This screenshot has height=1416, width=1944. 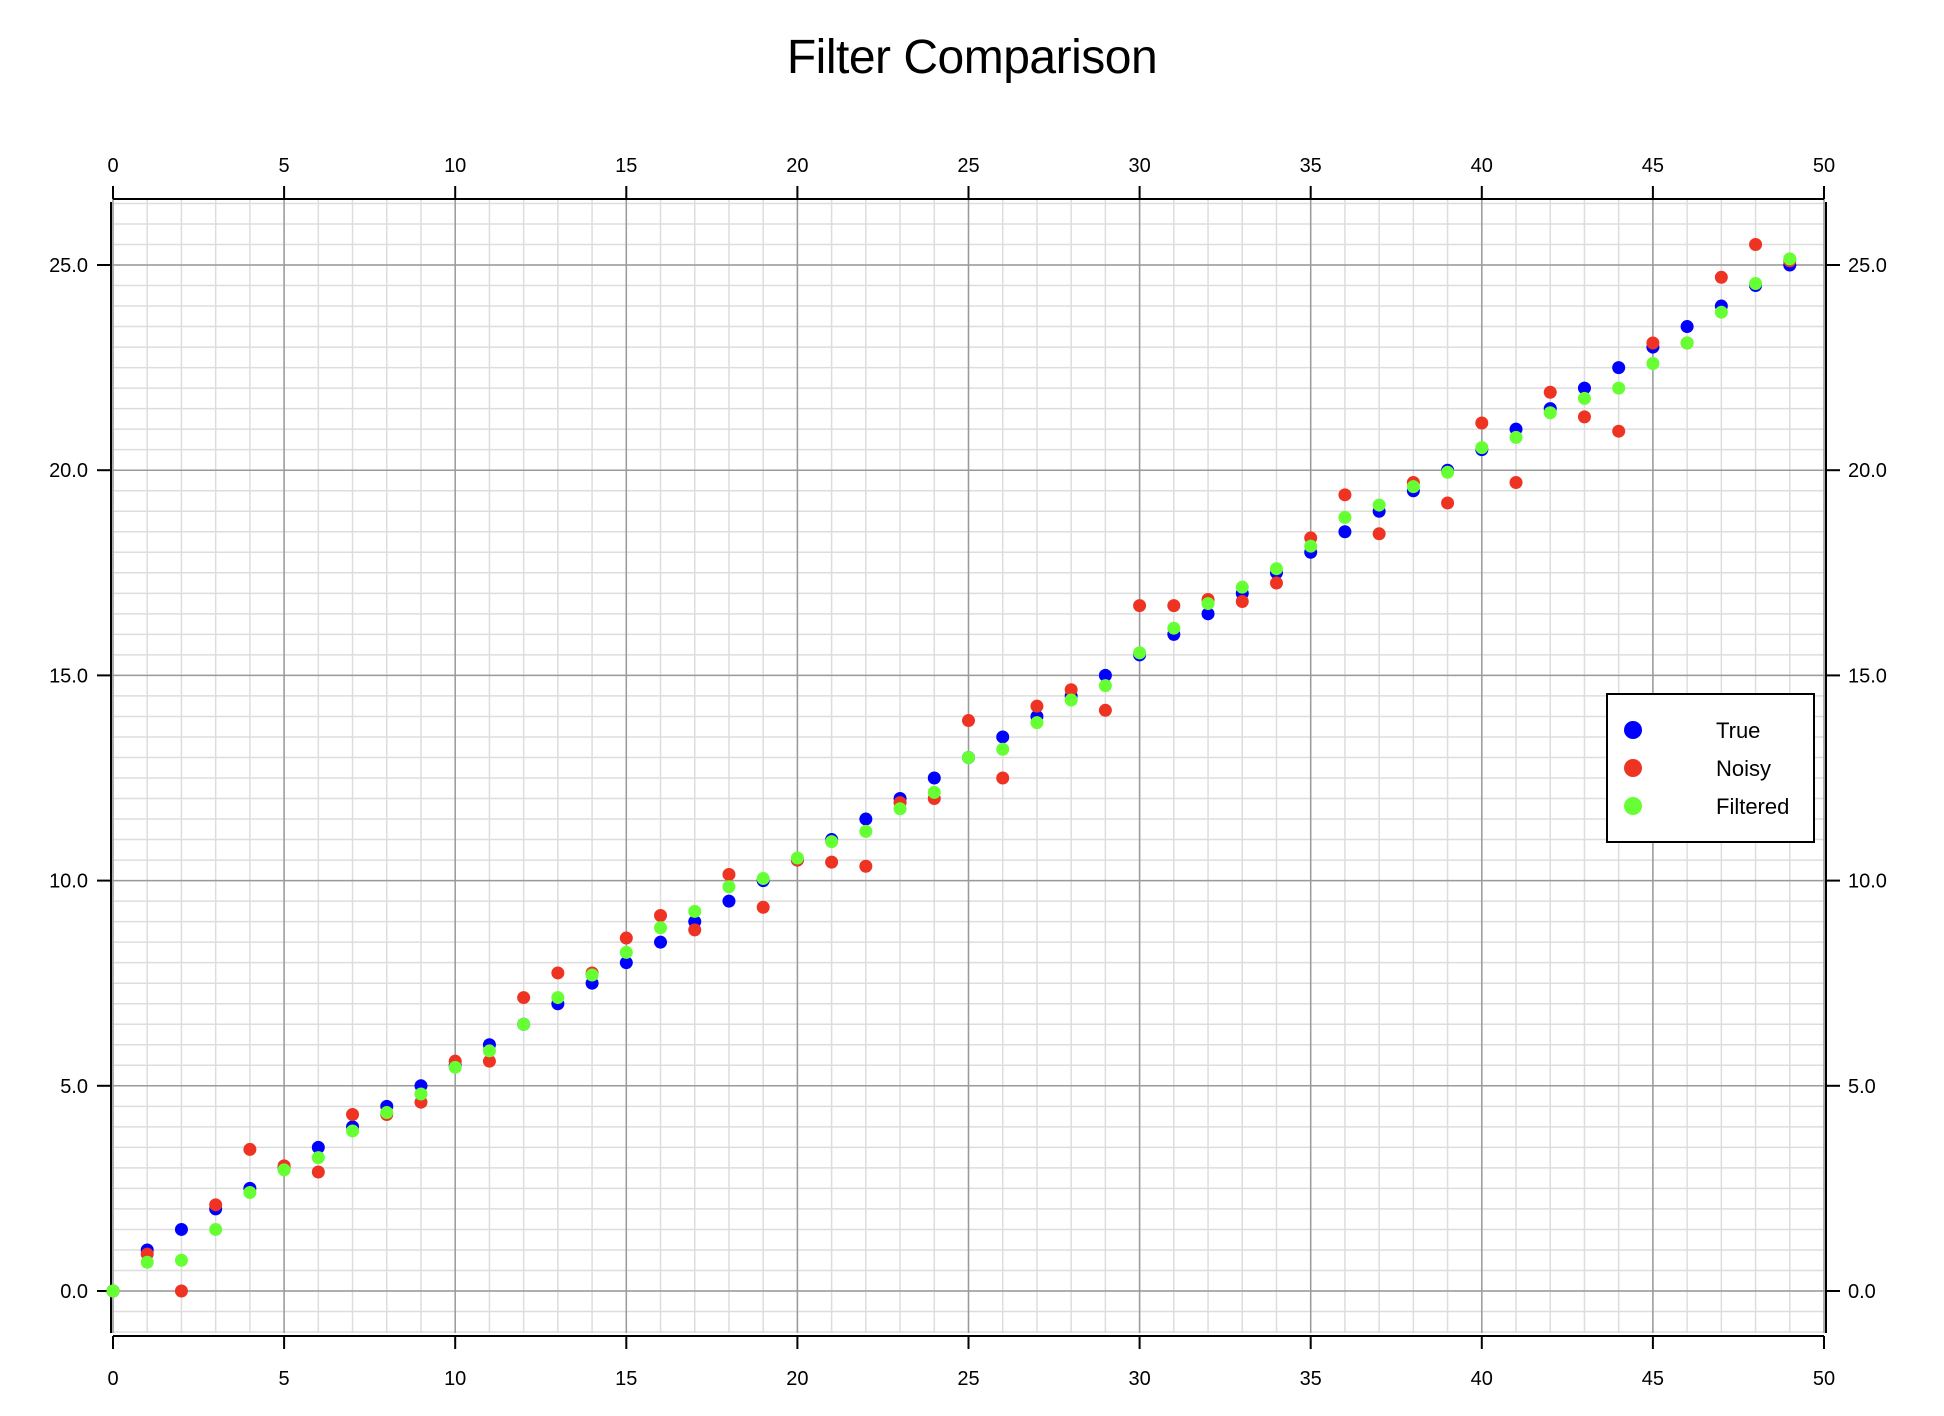 I want to click on y-tick-label-right: 15.0, so click(x=1867, y=676).